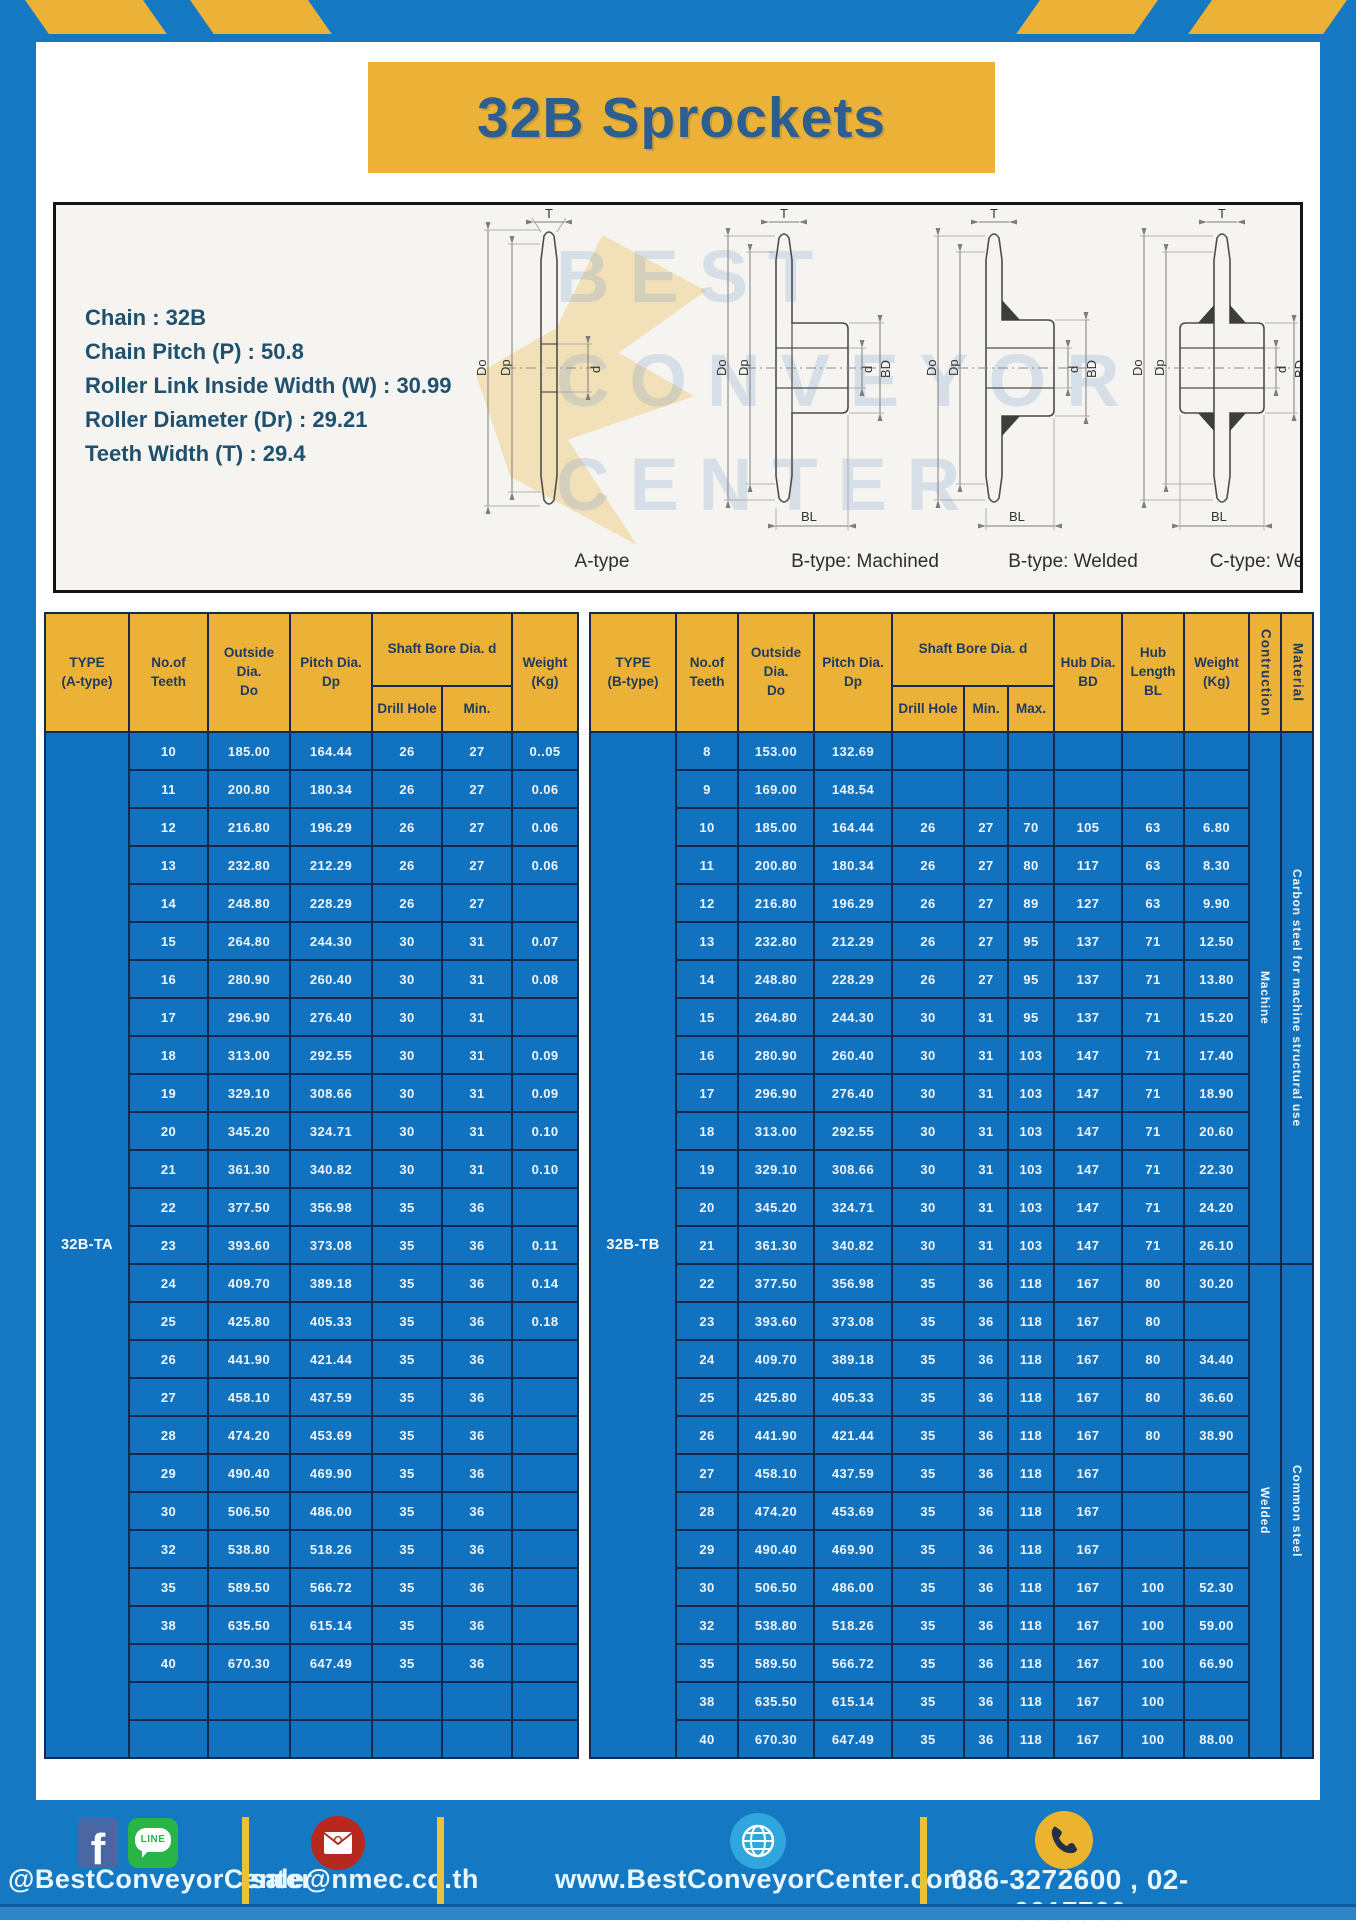  I want to click on table-a-cell: 25, so click(168, 1321).